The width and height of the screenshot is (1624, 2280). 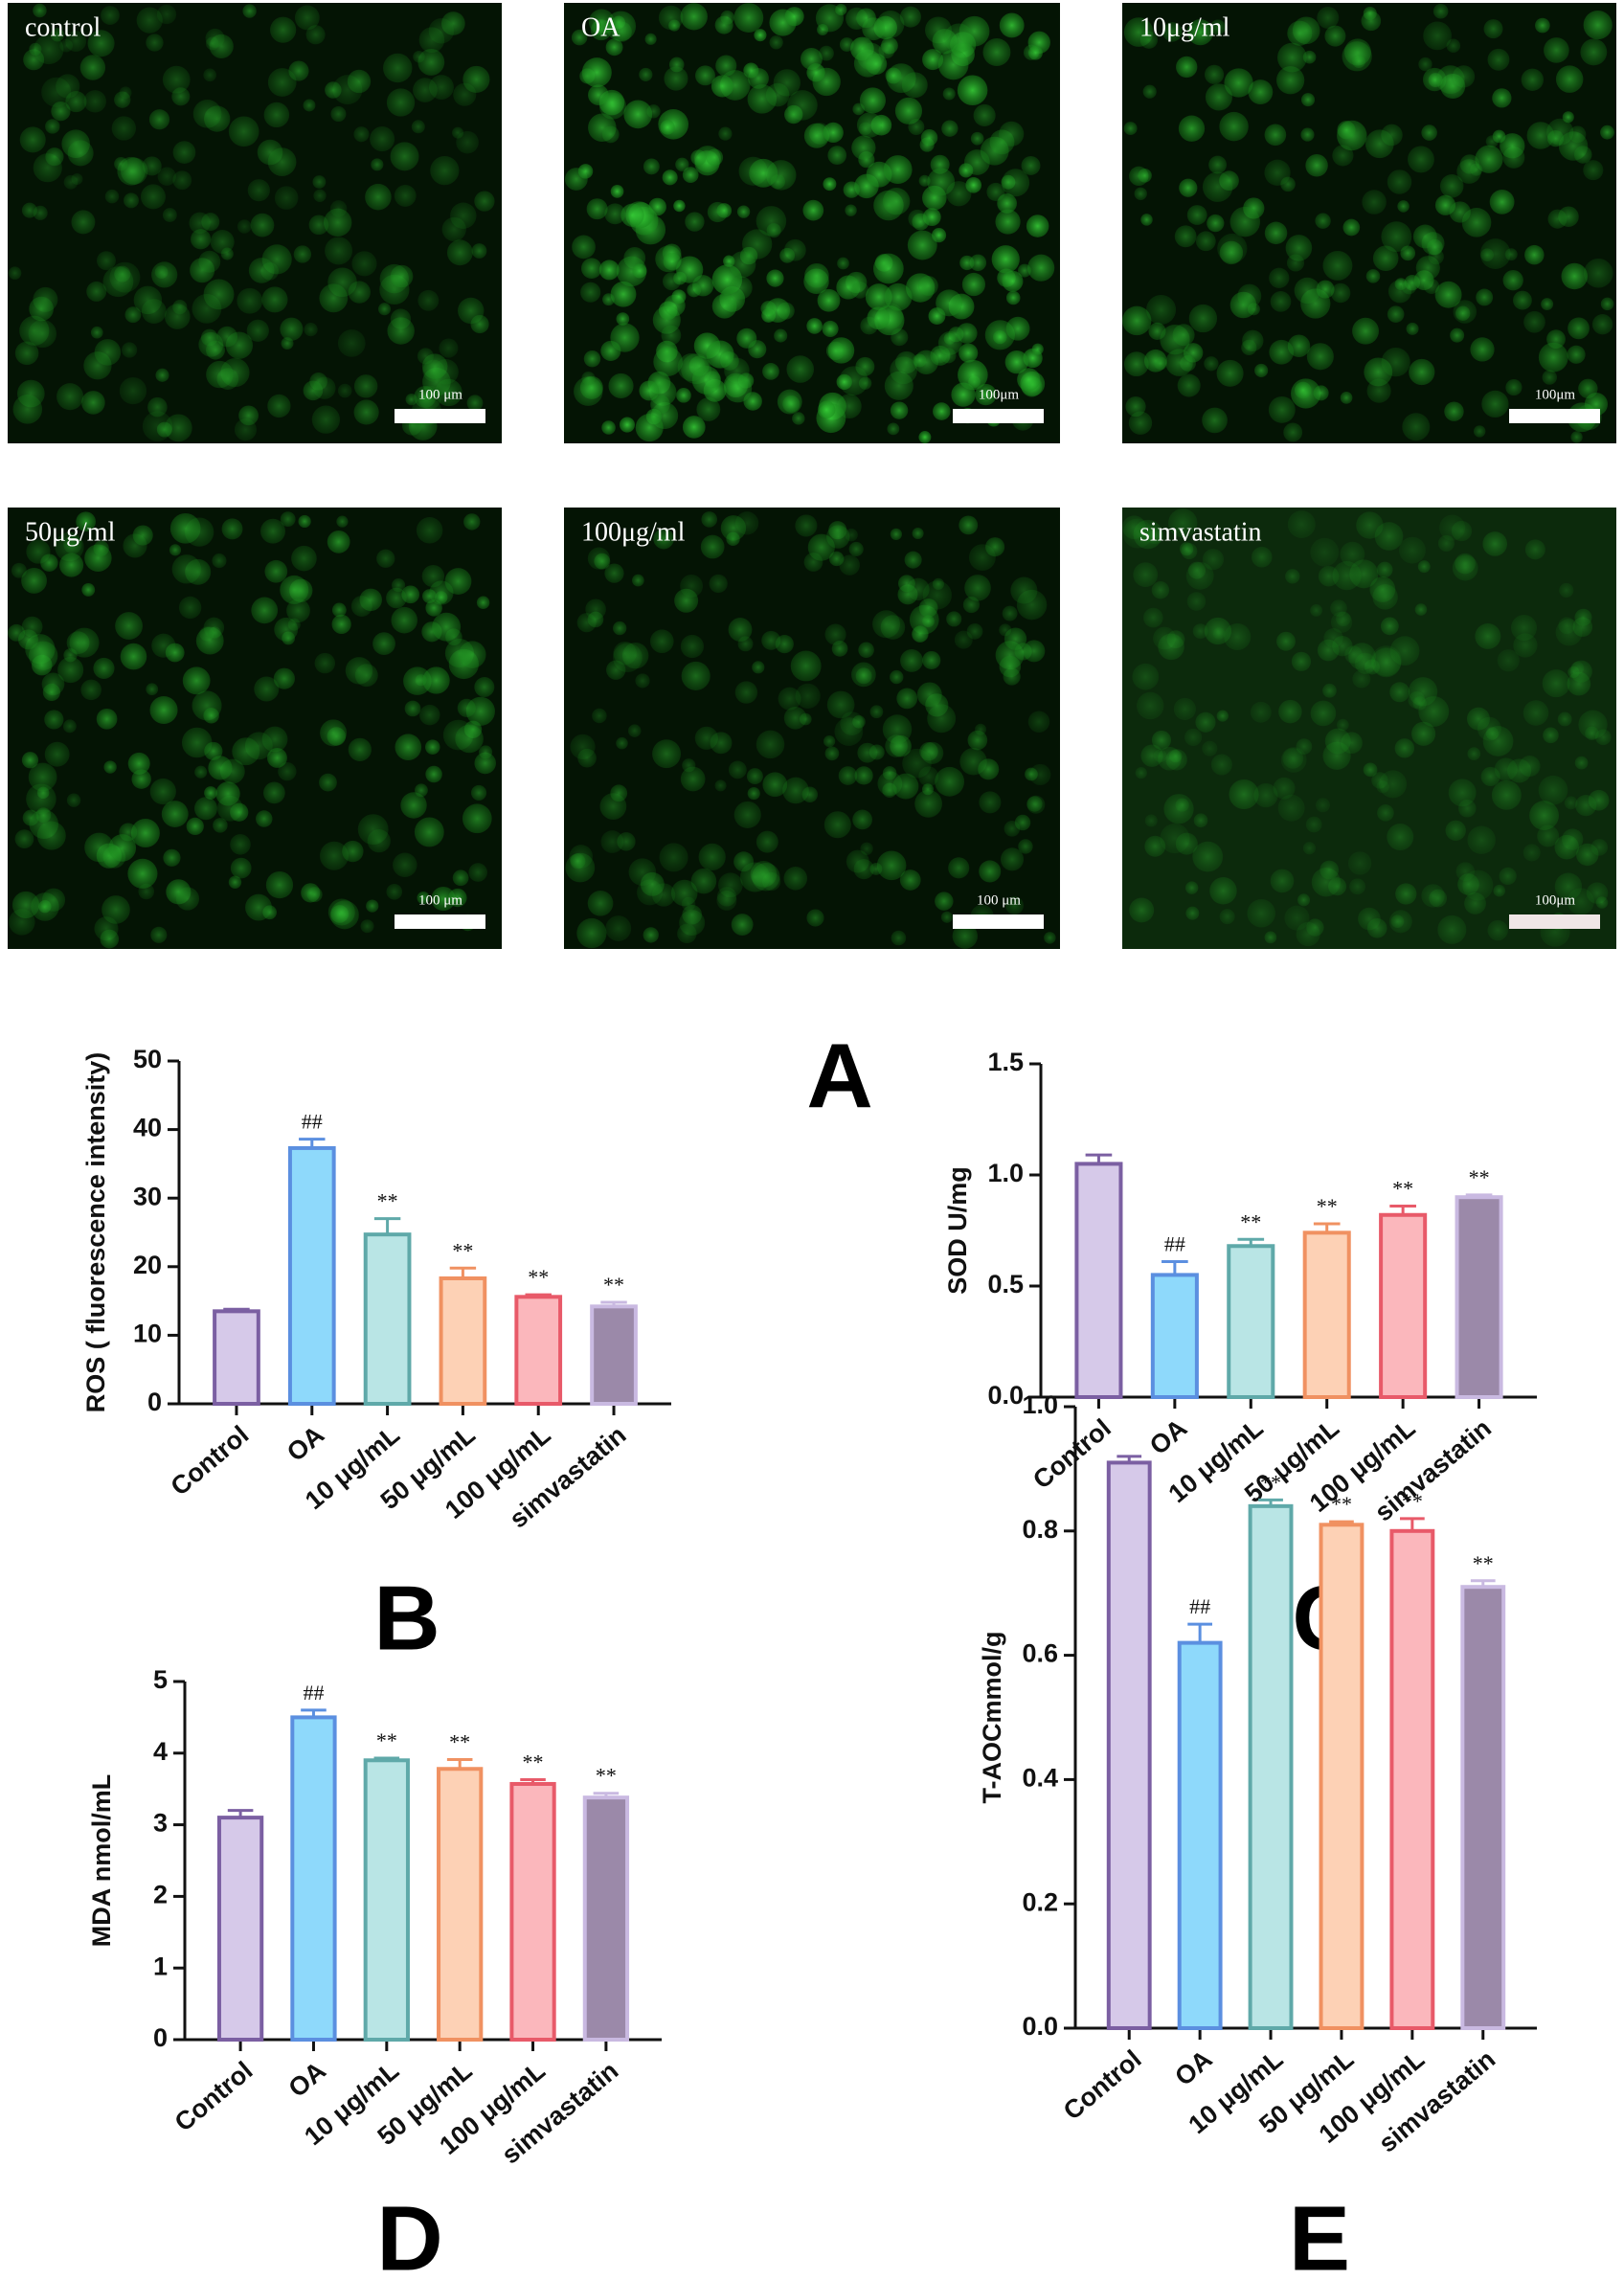 I want to click on y-tick-label: 0.5, so click(x=1006, y=1284).